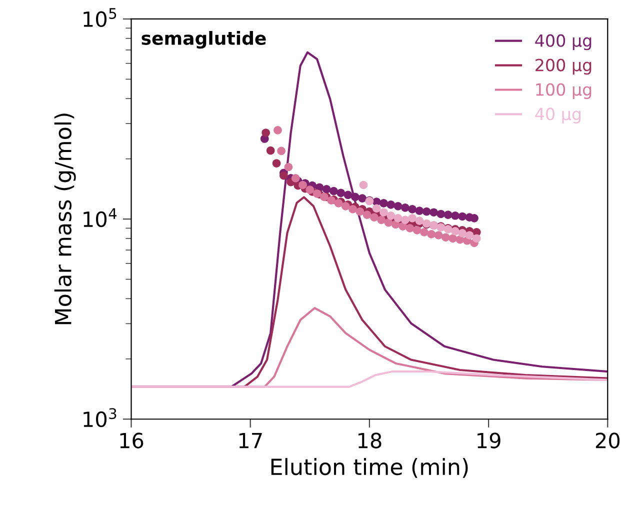 The width and height of the screenshot is (631, 513). What do you see at coordinates (204, 39) in the screenshot?
I see `text: semaglutide` at bounding box center [204, 39].